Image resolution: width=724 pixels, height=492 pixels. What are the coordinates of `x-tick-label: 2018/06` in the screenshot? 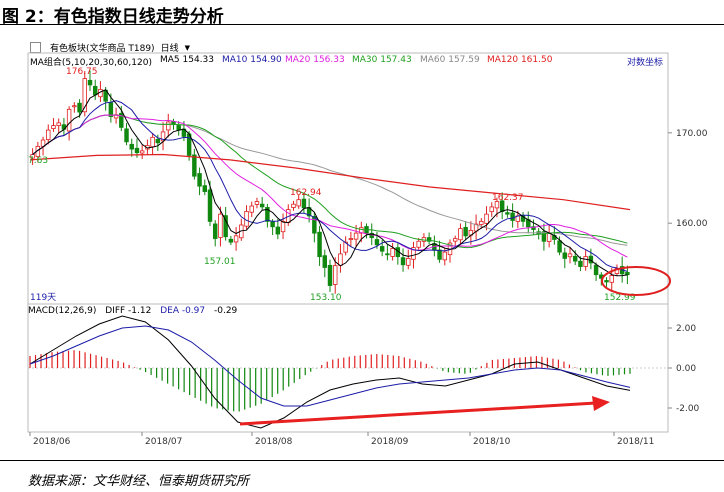 It's located at (52, 442).